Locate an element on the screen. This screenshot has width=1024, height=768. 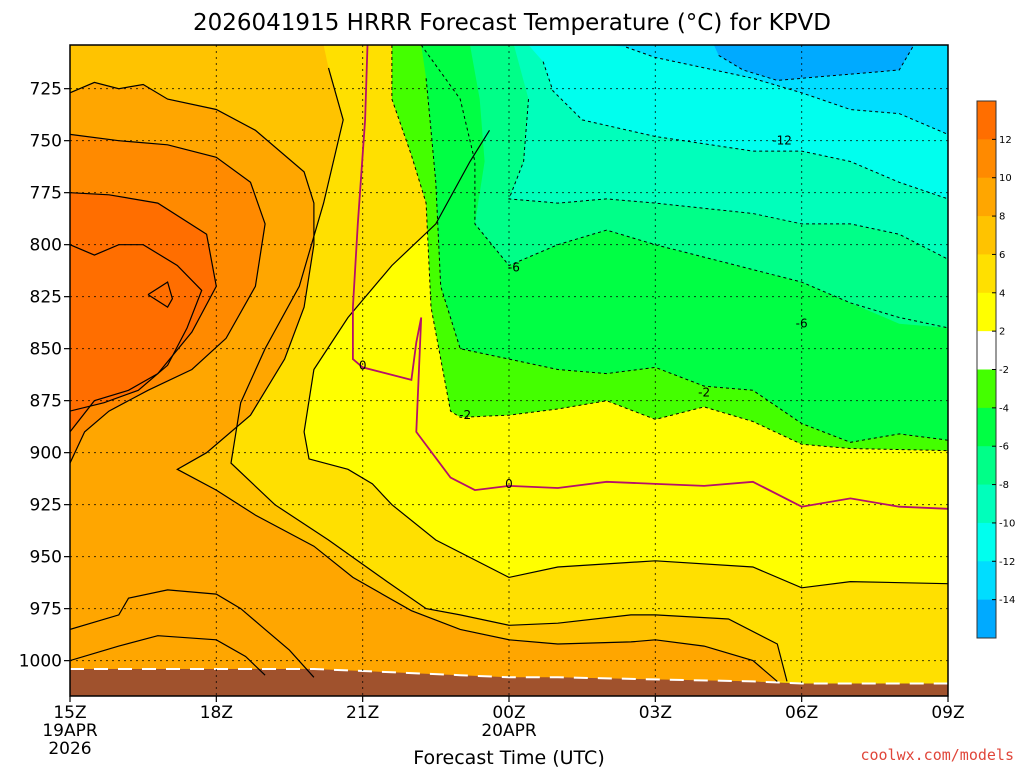
y-tick-label-975: 975 is located at coordinates (46, 610).